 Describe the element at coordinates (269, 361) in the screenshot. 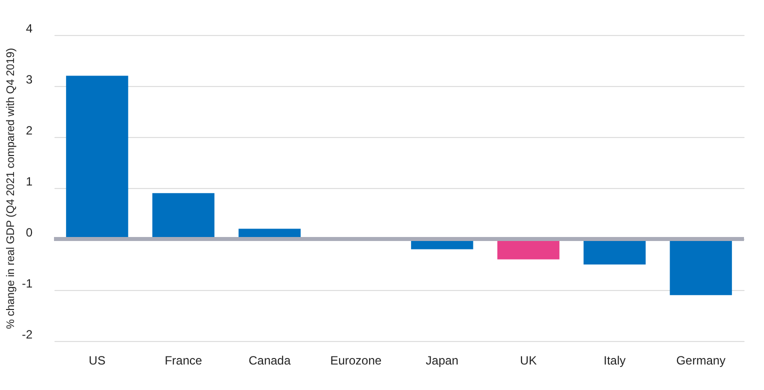

I see `x-tick-label: Canada` at that location.